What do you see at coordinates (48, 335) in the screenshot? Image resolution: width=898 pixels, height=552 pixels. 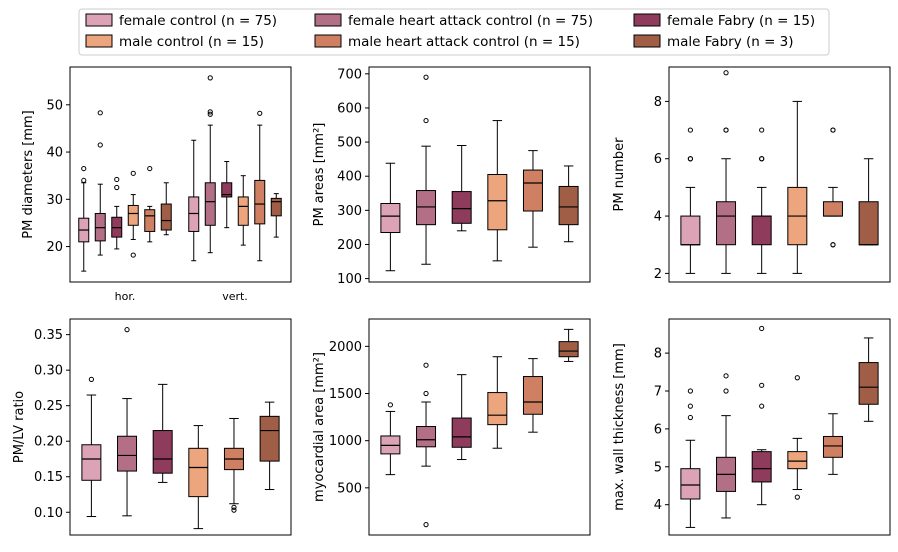 I see `y-tick-label: 0.35` at bounding box center [48, 335].